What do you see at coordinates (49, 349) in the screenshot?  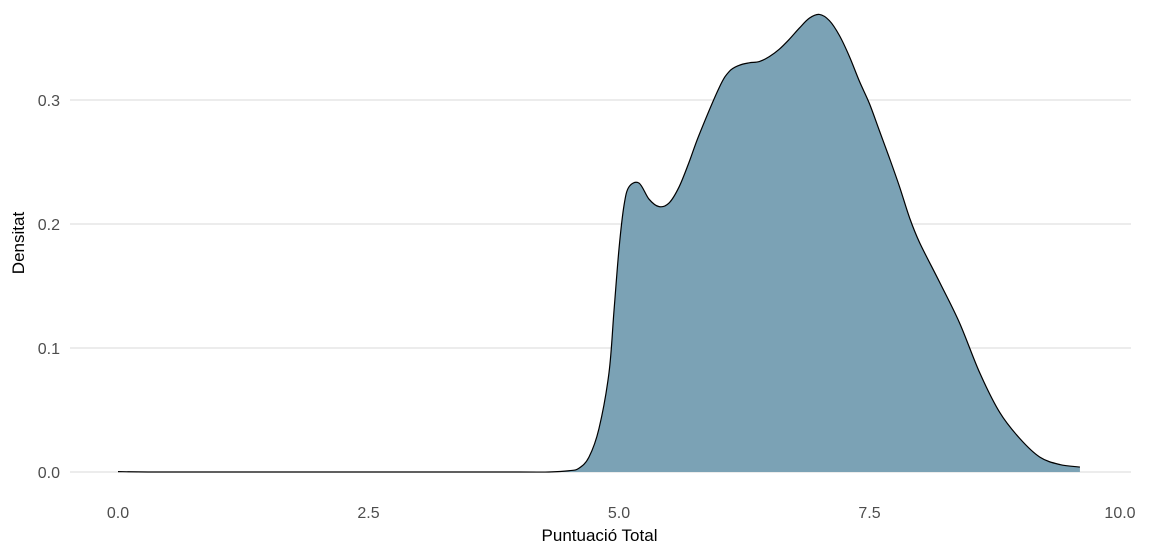 I see `y-tick-label: 0.1` at bounding box center [49, 349].